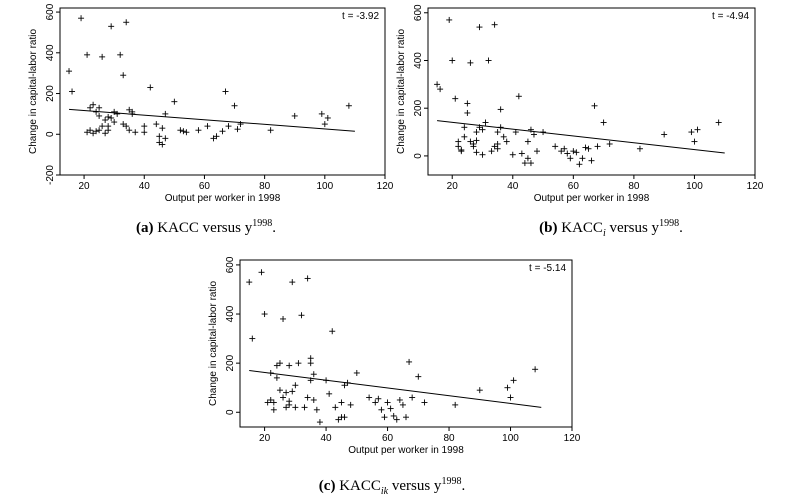  Describe the element at coordinates (144, 228) in the screenshot. I see `caption-a-label: (a)` at that location.